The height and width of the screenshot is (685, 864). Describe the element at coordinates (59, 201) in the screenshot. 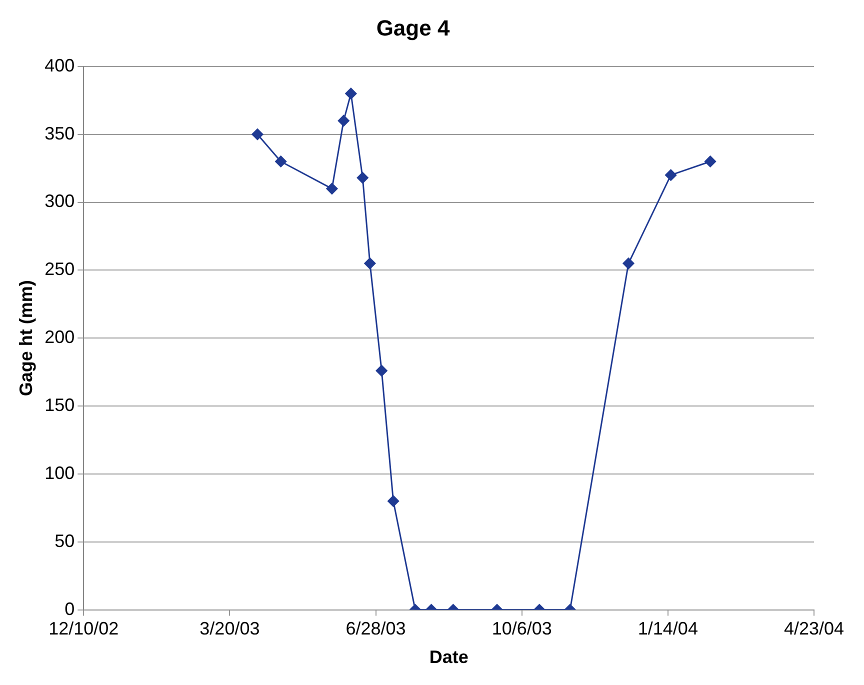

I see `y-tick-label: 300` at that location.